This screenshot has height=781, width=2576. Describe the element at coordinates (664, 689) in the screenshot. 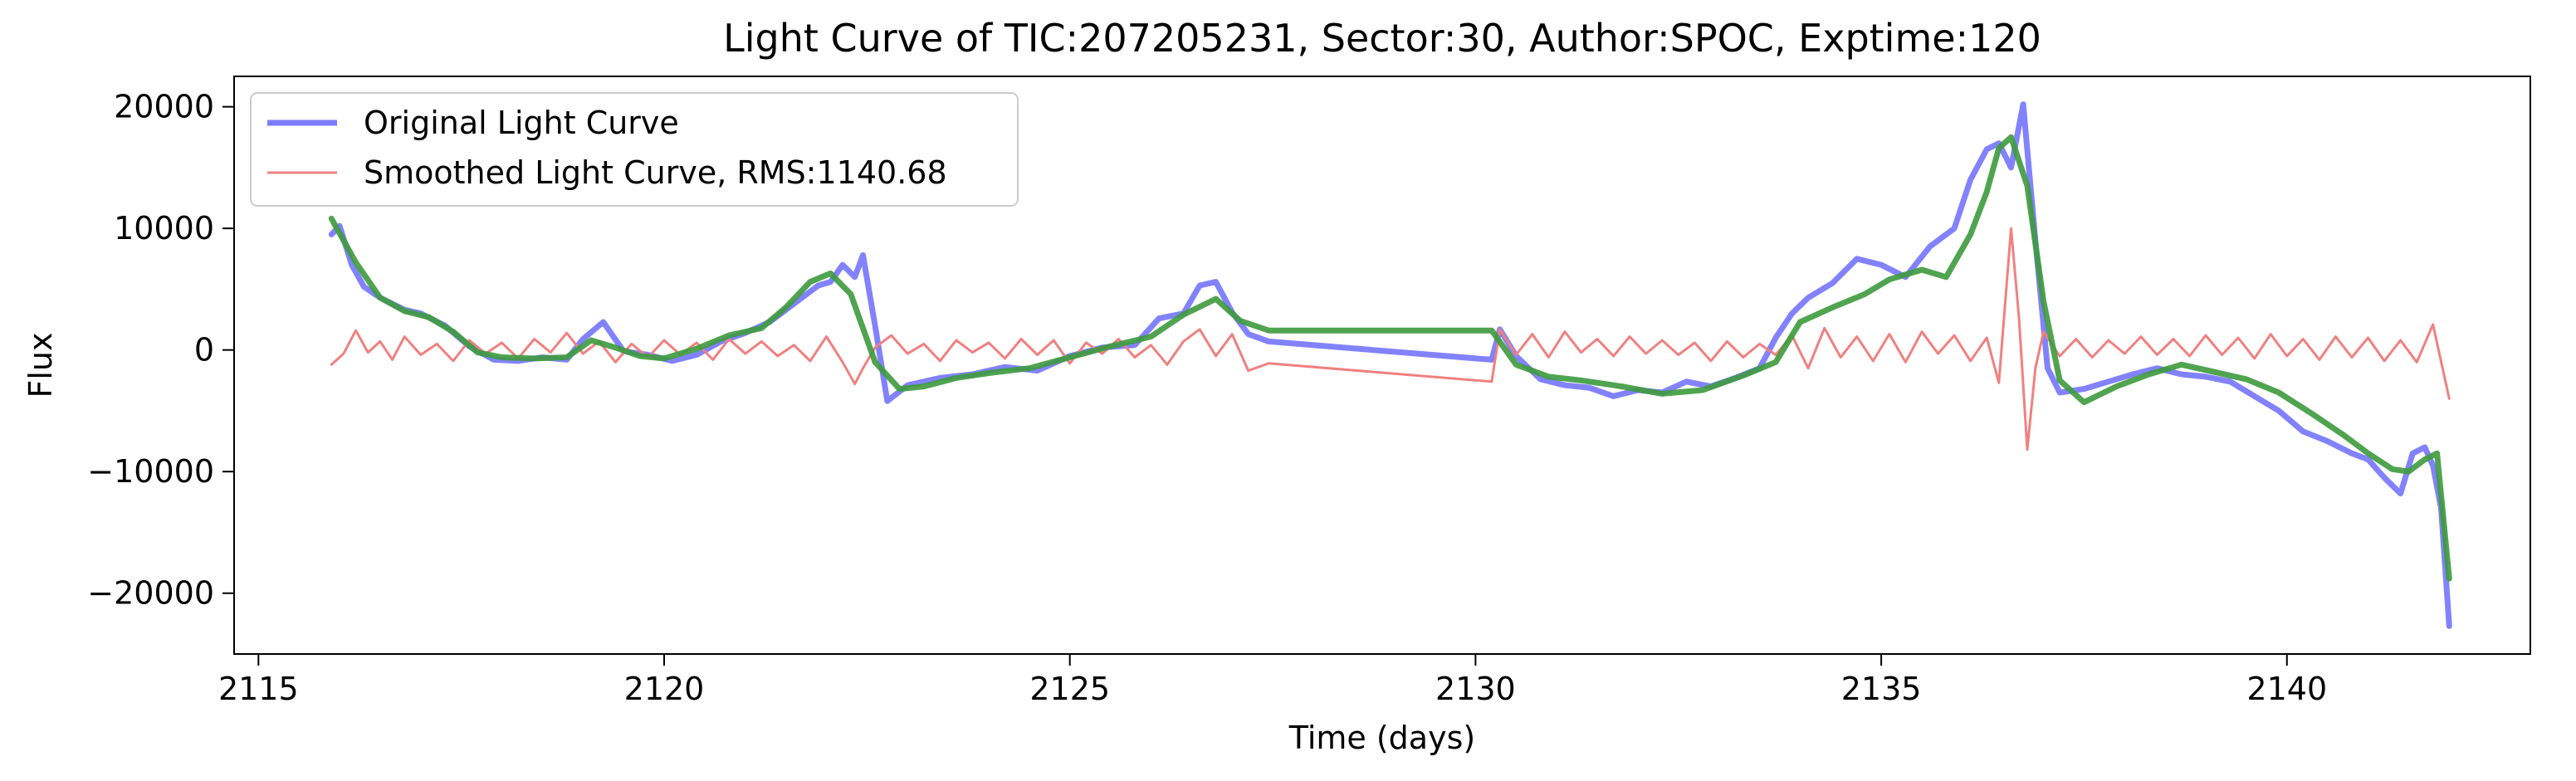

I see `x-tick-label: 2120` at that location.